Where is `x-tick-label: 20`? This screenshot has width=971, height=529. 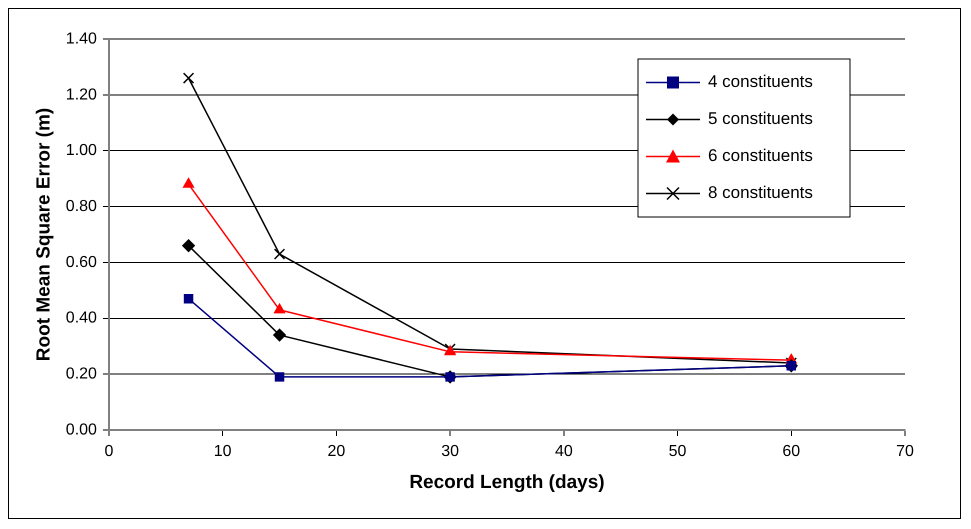 x-tick-label: 20 is located at coordinates (336, 451).